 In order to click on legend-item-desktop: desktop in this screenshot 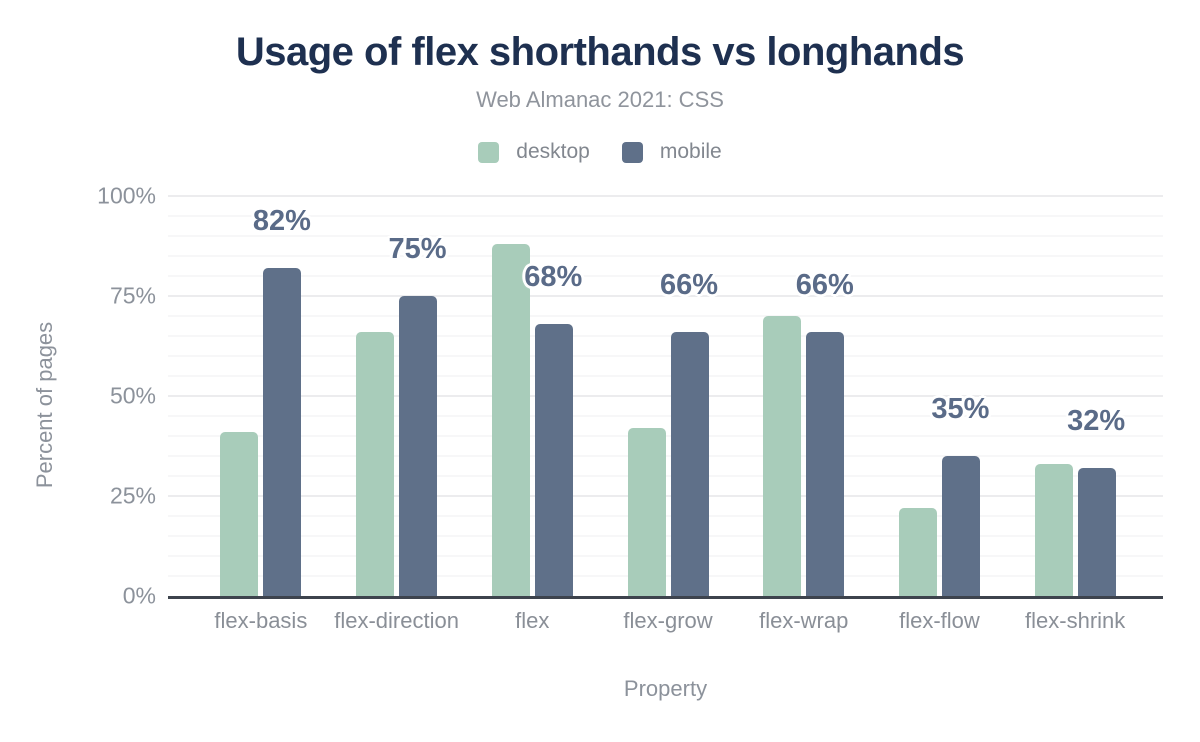, I will do `click(534, 152)`.